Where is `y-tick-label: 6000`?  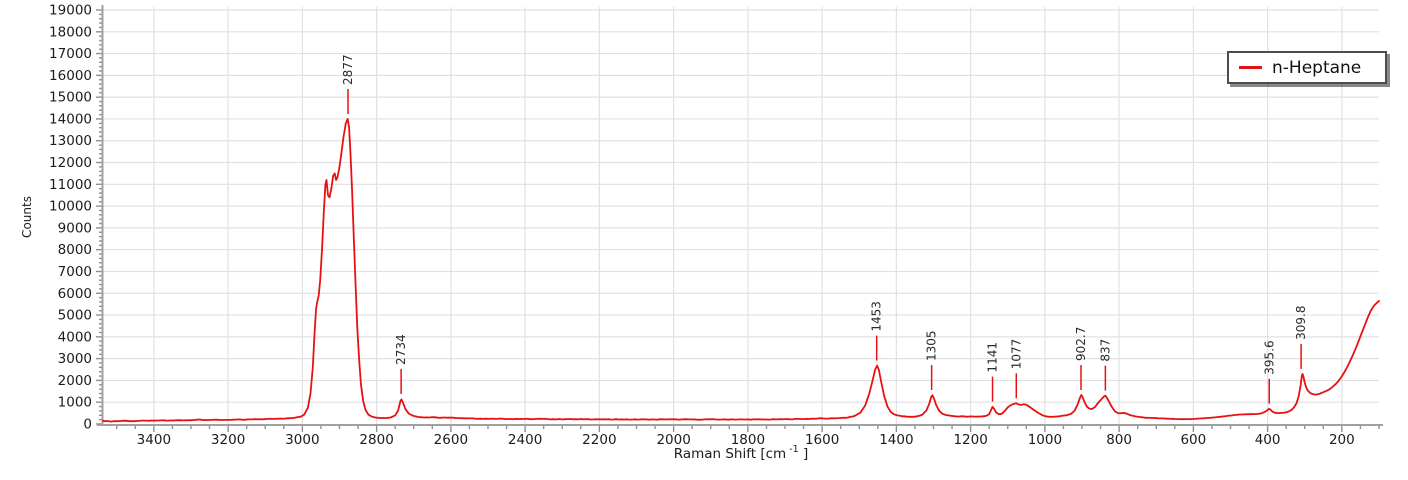 y-tick-label: 6000 is located at coordinates (75, 294).